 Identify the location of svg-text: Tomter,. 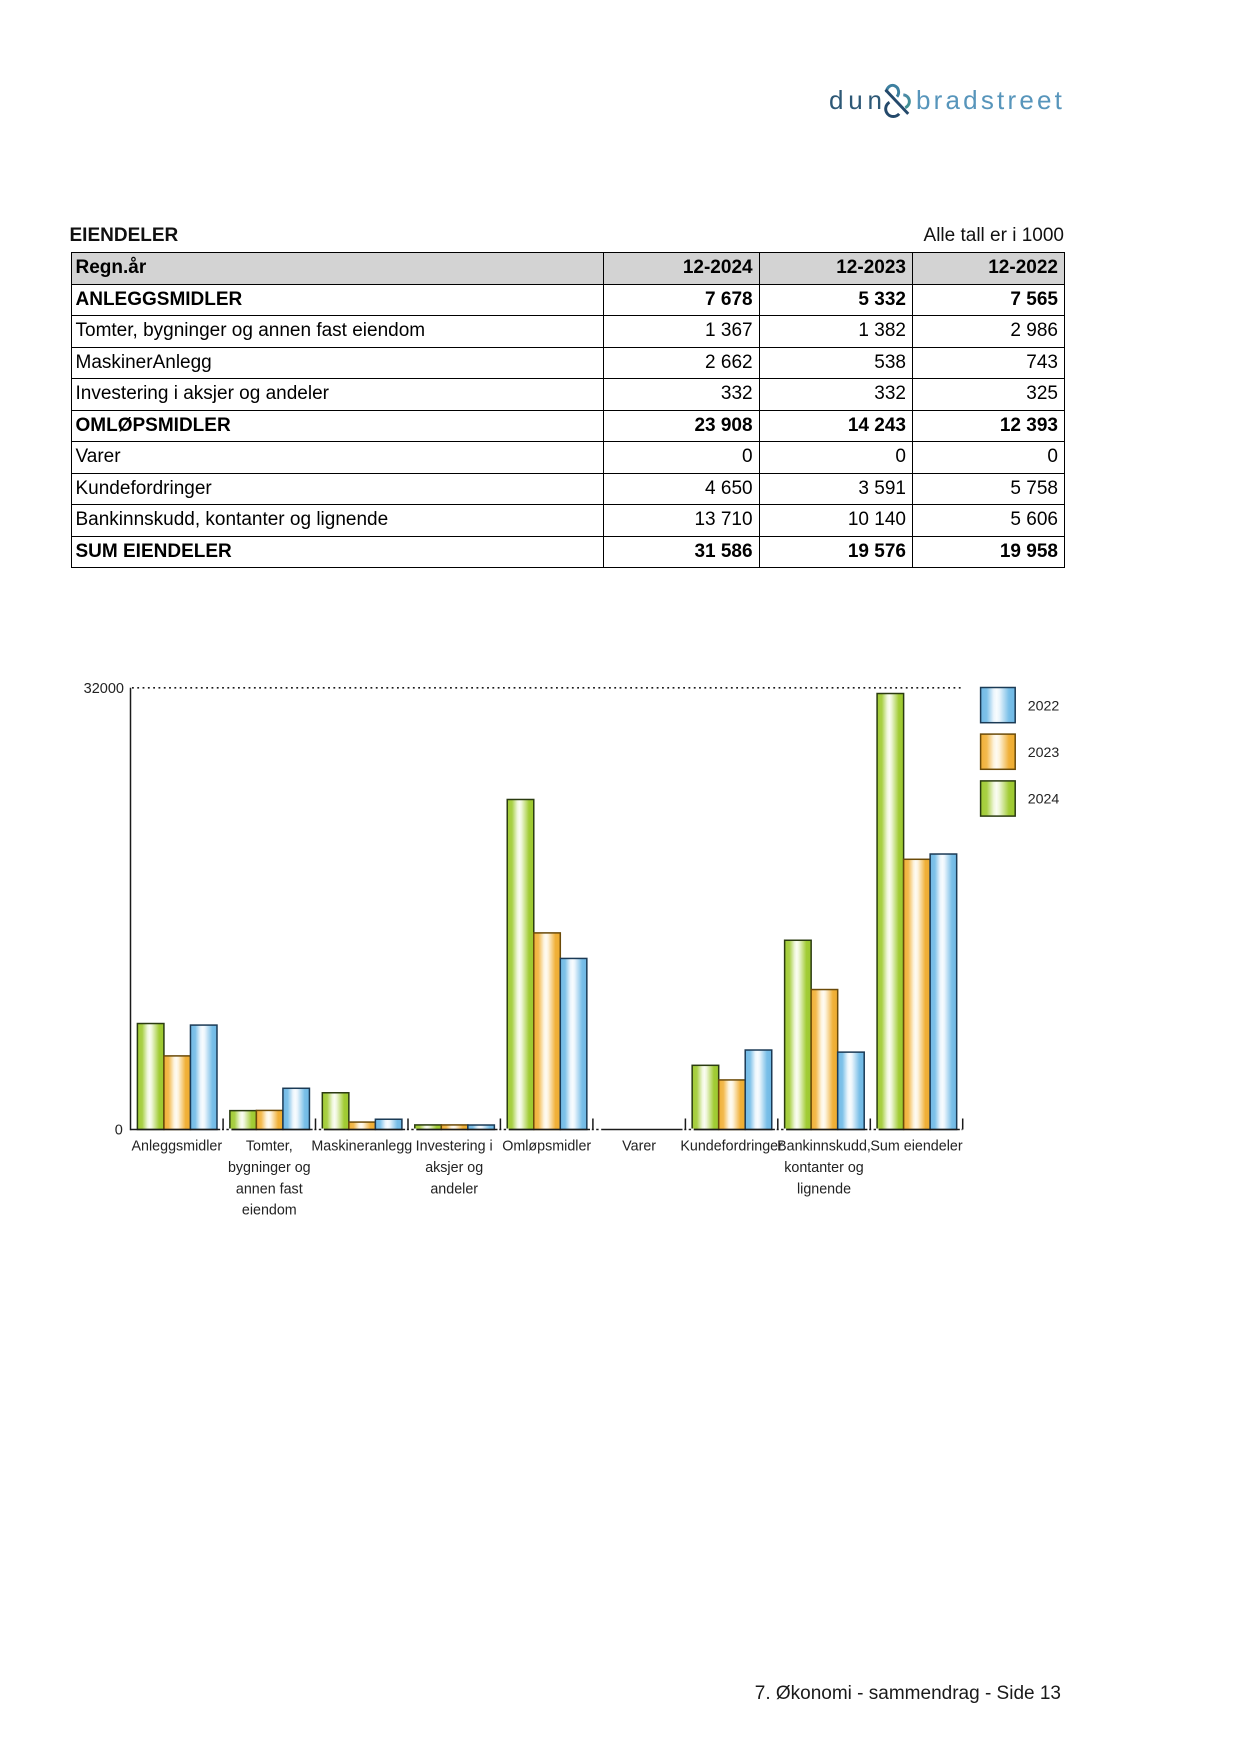
(269, 1147).